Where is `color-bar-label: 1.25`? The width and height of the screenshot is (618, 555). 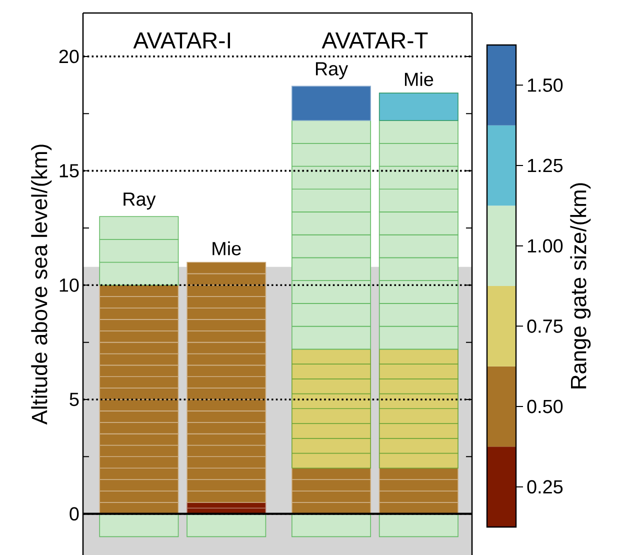 color-bar-label: 1.25 is located at coordinates (545, 165).